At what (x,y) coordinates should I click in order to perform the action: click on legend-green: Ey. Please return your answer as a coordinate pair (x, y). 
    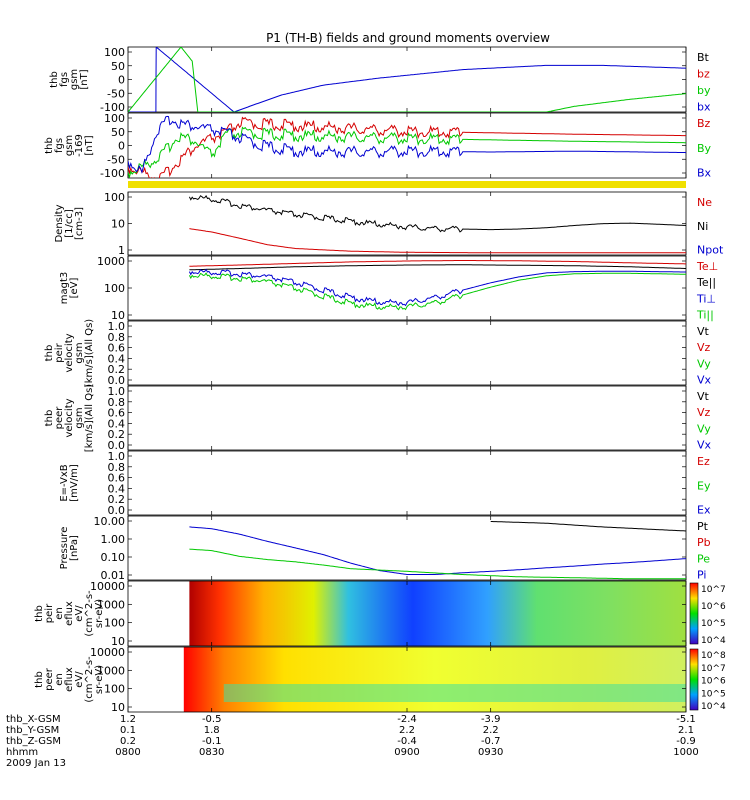
    Looking at the image, I should click on (704, 485).